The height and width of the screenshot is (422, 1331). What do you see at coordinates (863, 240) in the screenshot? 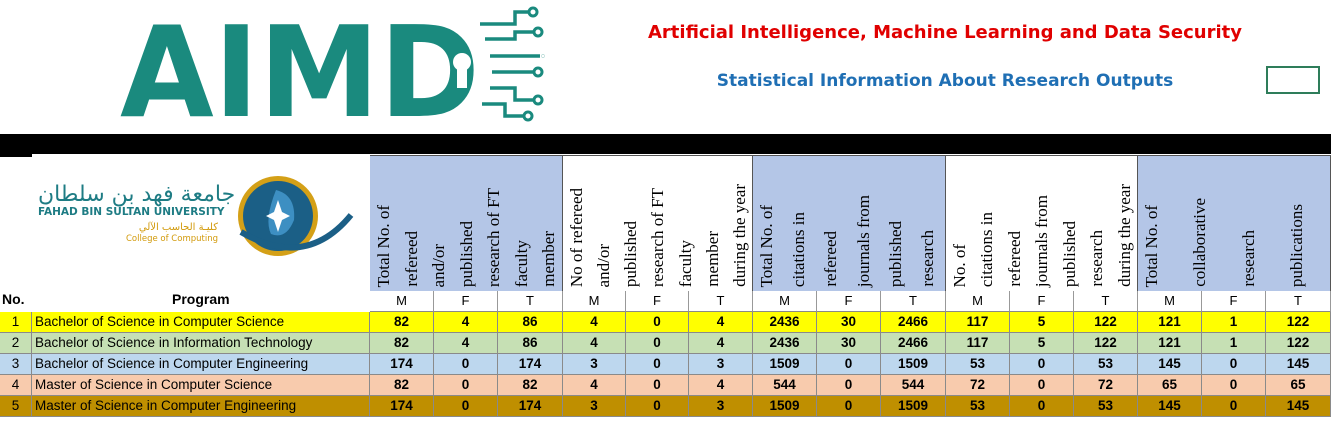
I see `group-header-line: journals from` at bounding box center [863, 240].